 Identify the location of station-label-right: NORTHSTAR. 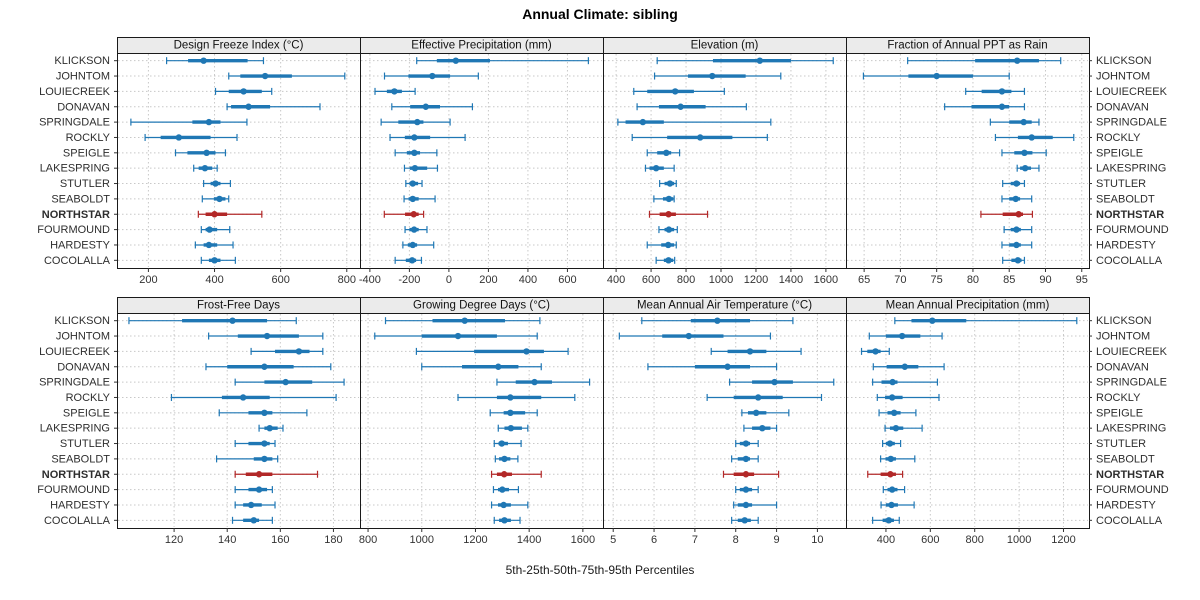
(1130, 475).